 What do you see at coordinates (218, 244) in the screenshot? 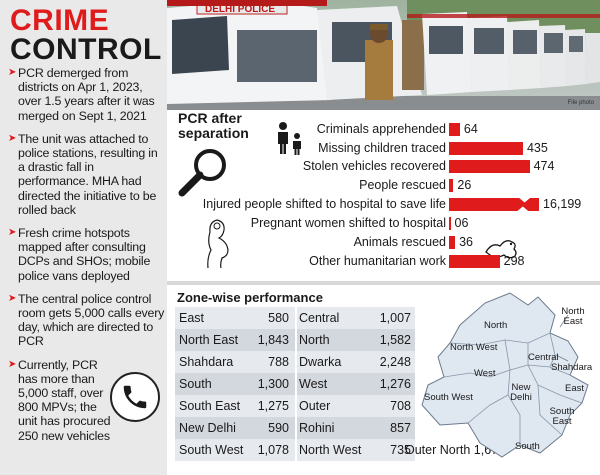
I see `pregnant-woman-icon` at bounding box center [218, 244].